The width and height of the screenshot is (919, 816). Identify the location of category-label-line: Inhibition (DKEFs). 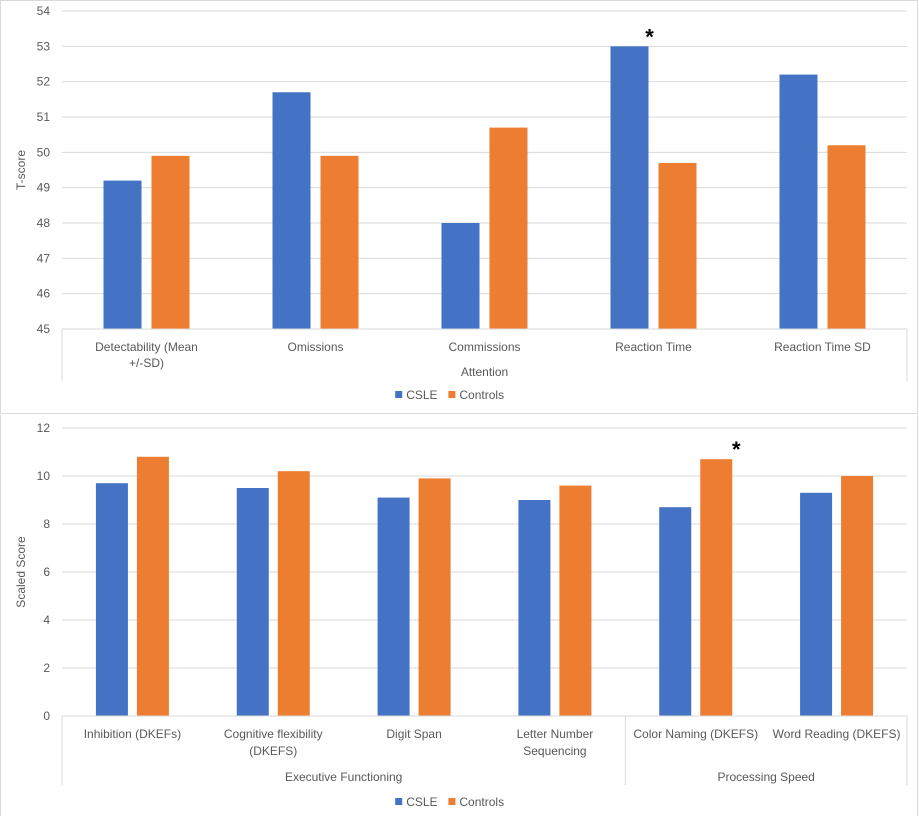
(132, 734).